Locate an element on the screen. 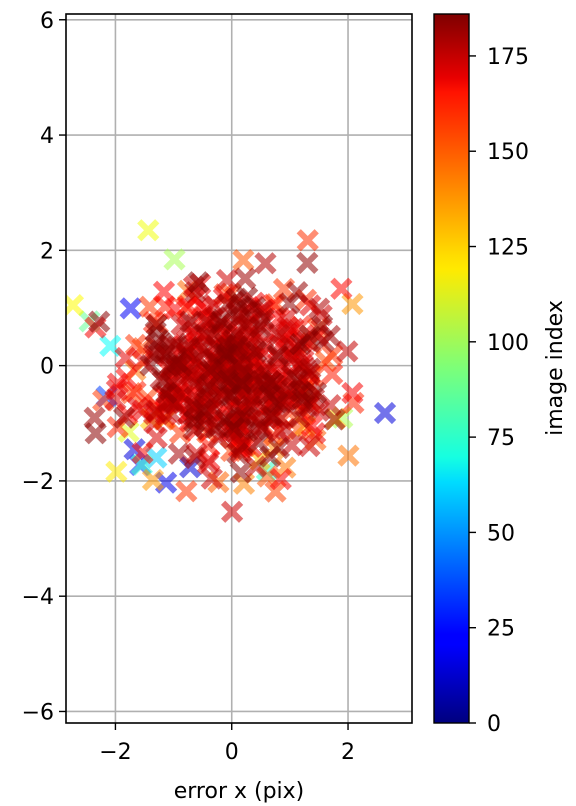 The width and height of the screenshot is (576, 806). colorbar-tick-label: 100 is located at coordinates (508, 343).